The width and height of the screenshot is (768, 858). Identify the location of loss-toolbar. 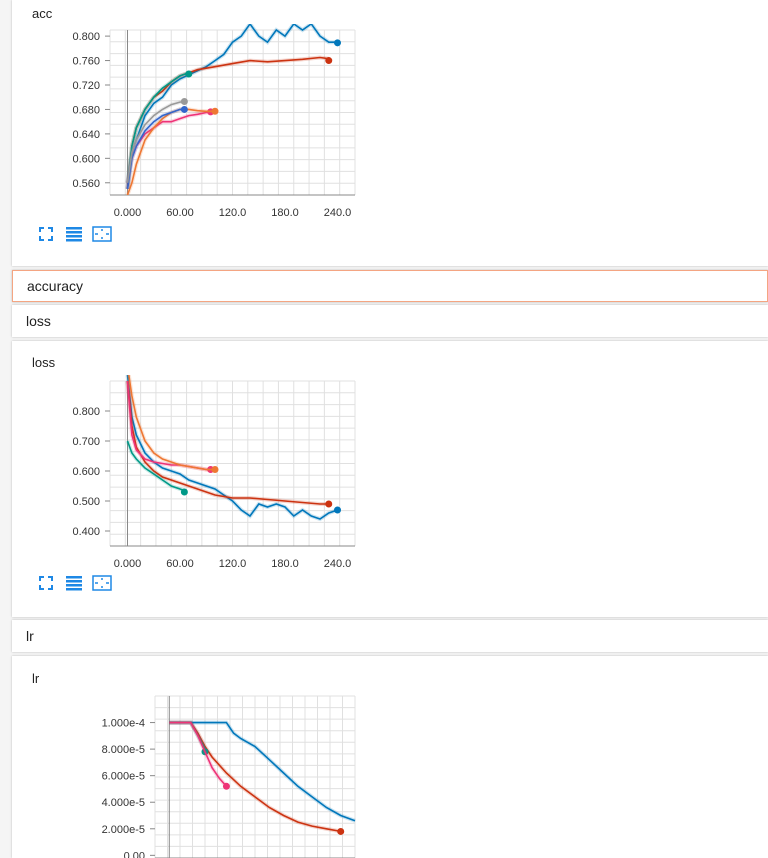
(74, 583).